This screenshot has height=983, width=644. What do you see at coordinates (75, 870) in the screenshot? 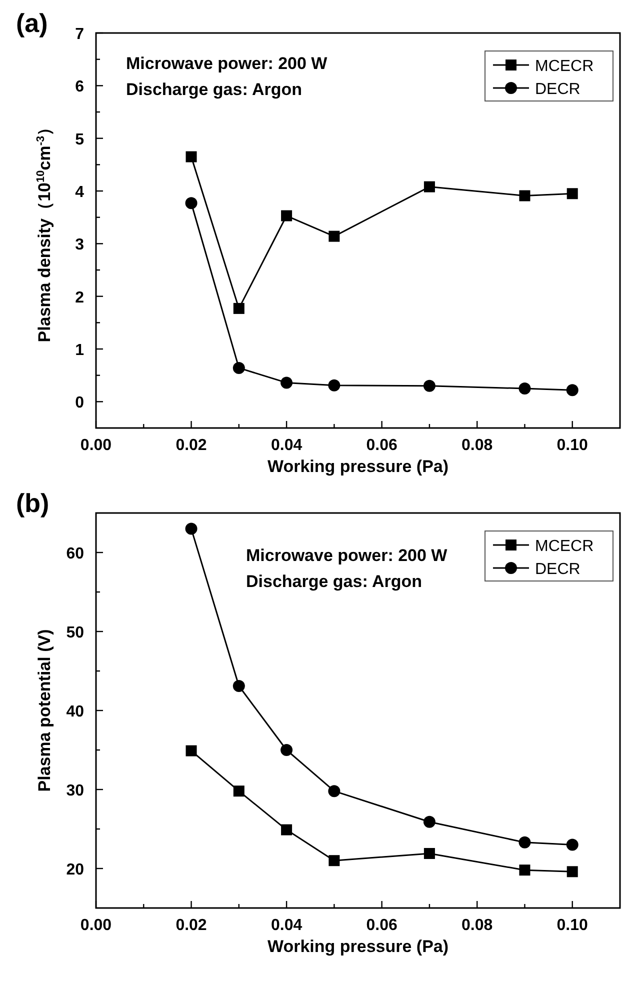
I see `y-tick-label: 20` at bounding box center [75, 870].